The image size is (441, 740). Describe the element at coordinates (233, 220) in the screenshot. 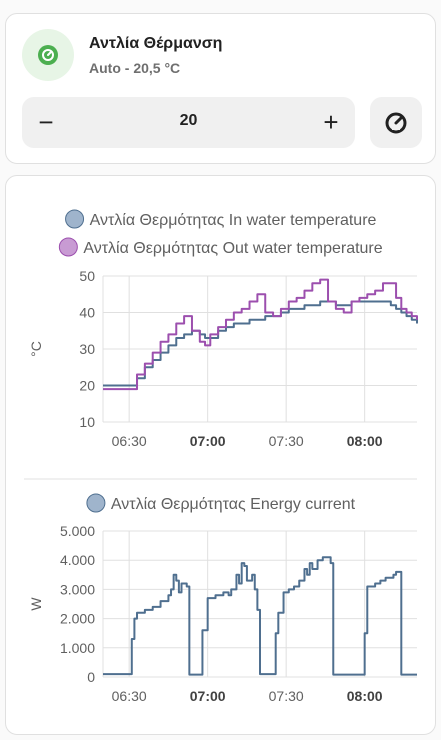

I see `legend-label: Αντλία Θερμότητας In water temperature` at that location.